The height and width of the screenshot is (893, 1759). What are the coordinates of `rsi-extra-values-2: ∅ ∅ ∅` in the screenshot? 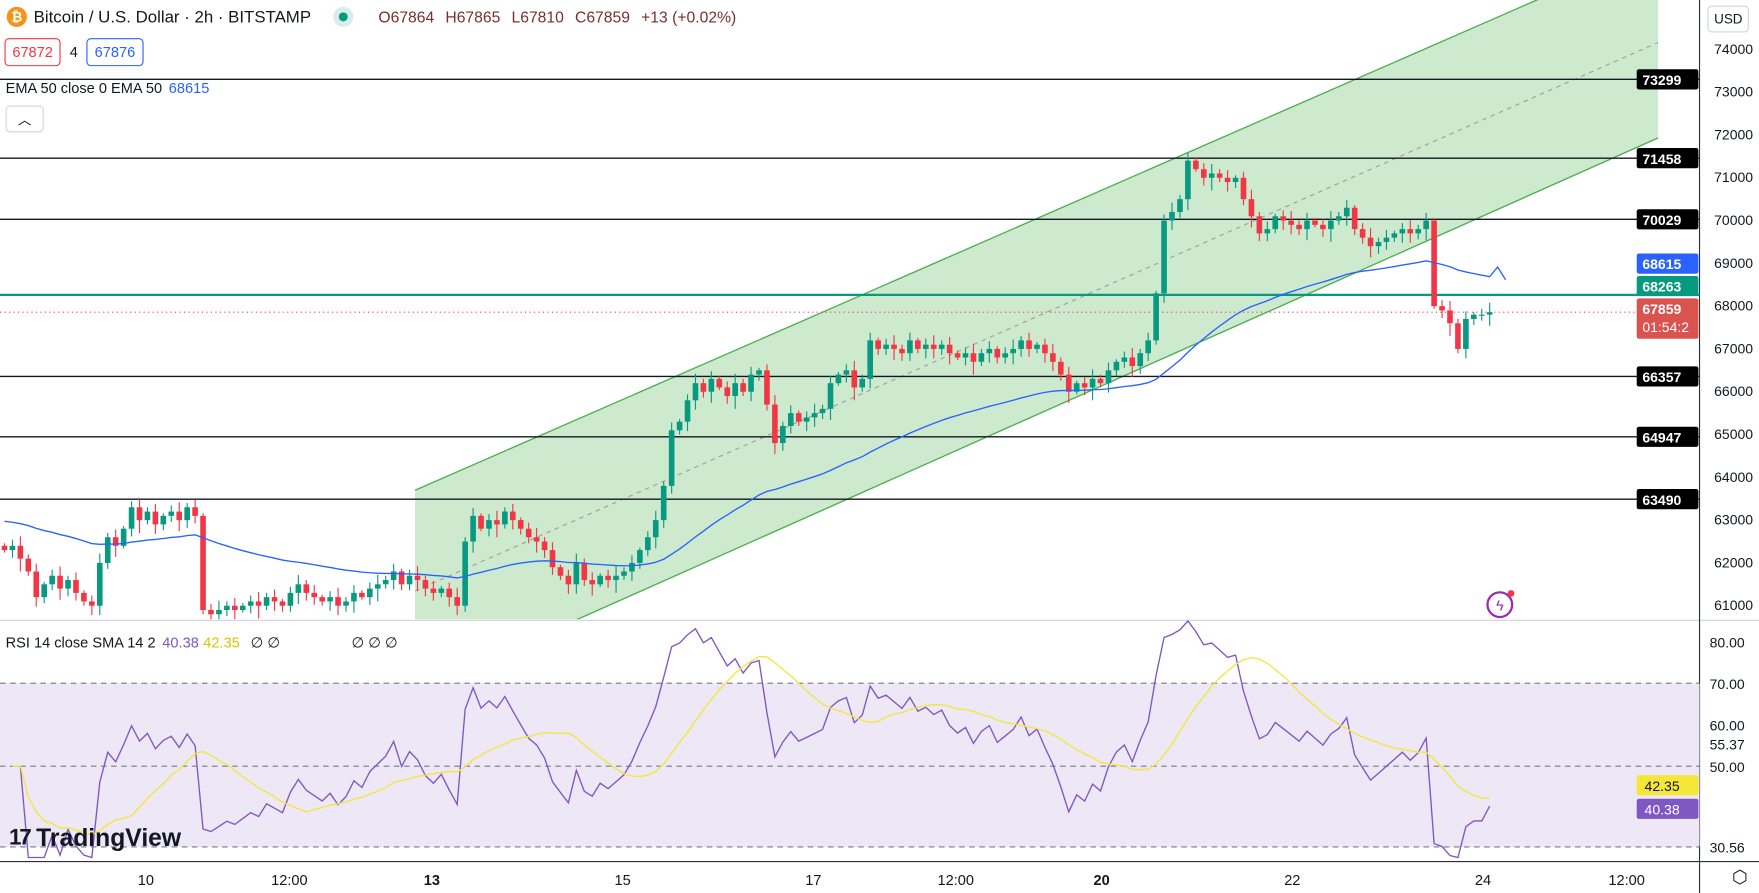 It's located at (374, 642).